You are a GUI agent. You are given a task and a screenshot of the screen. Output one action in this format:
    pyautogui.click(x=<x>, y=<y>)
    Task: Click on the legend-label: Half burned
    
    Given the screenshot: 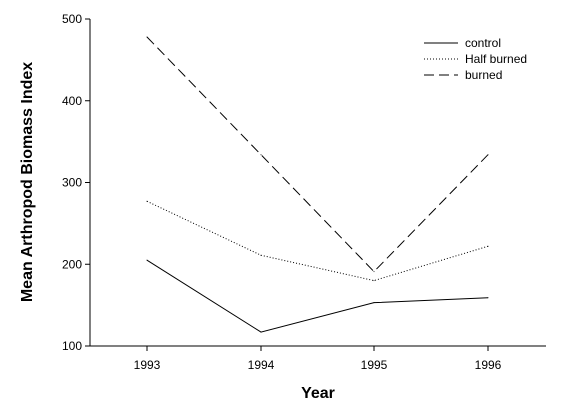 What is the action you would take?
    pyautogui.click(x=496, y=59)
    